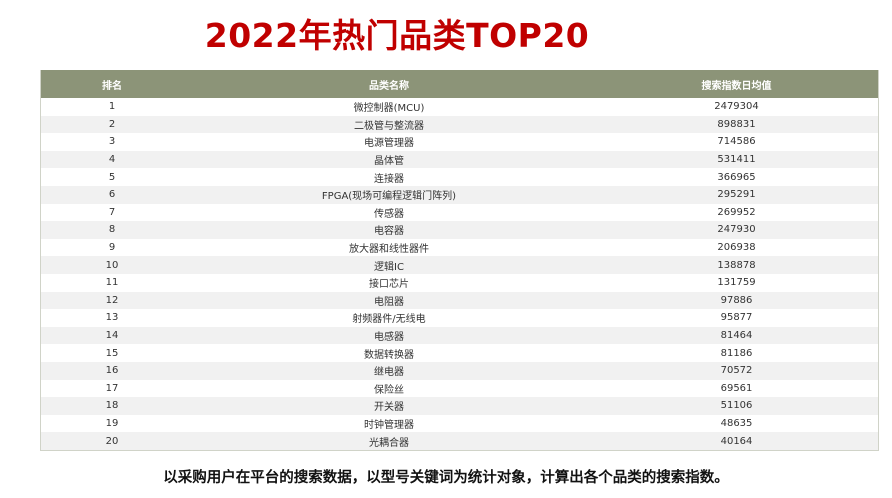  Describe the element at coordinates (389, 250) in the screenshot. I see `cell-name: 放大器和线性器件` at that location.